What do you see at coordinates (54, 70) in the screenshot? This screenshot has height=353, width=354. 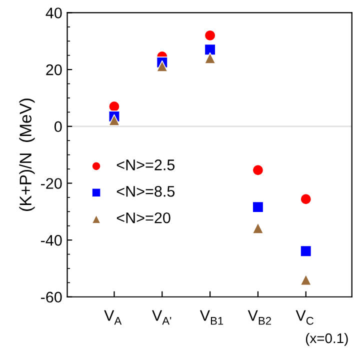 I see `y-tick-label: 20` at bounding box center [54, 70].